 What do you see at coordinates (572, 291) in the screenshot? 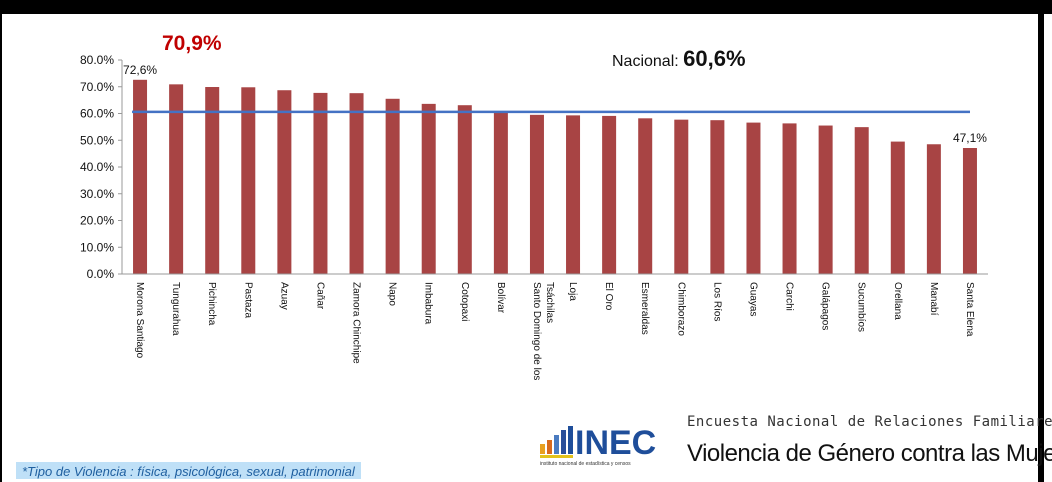
I see `x-tick-label: Loja` at bounding box center [572, 291].